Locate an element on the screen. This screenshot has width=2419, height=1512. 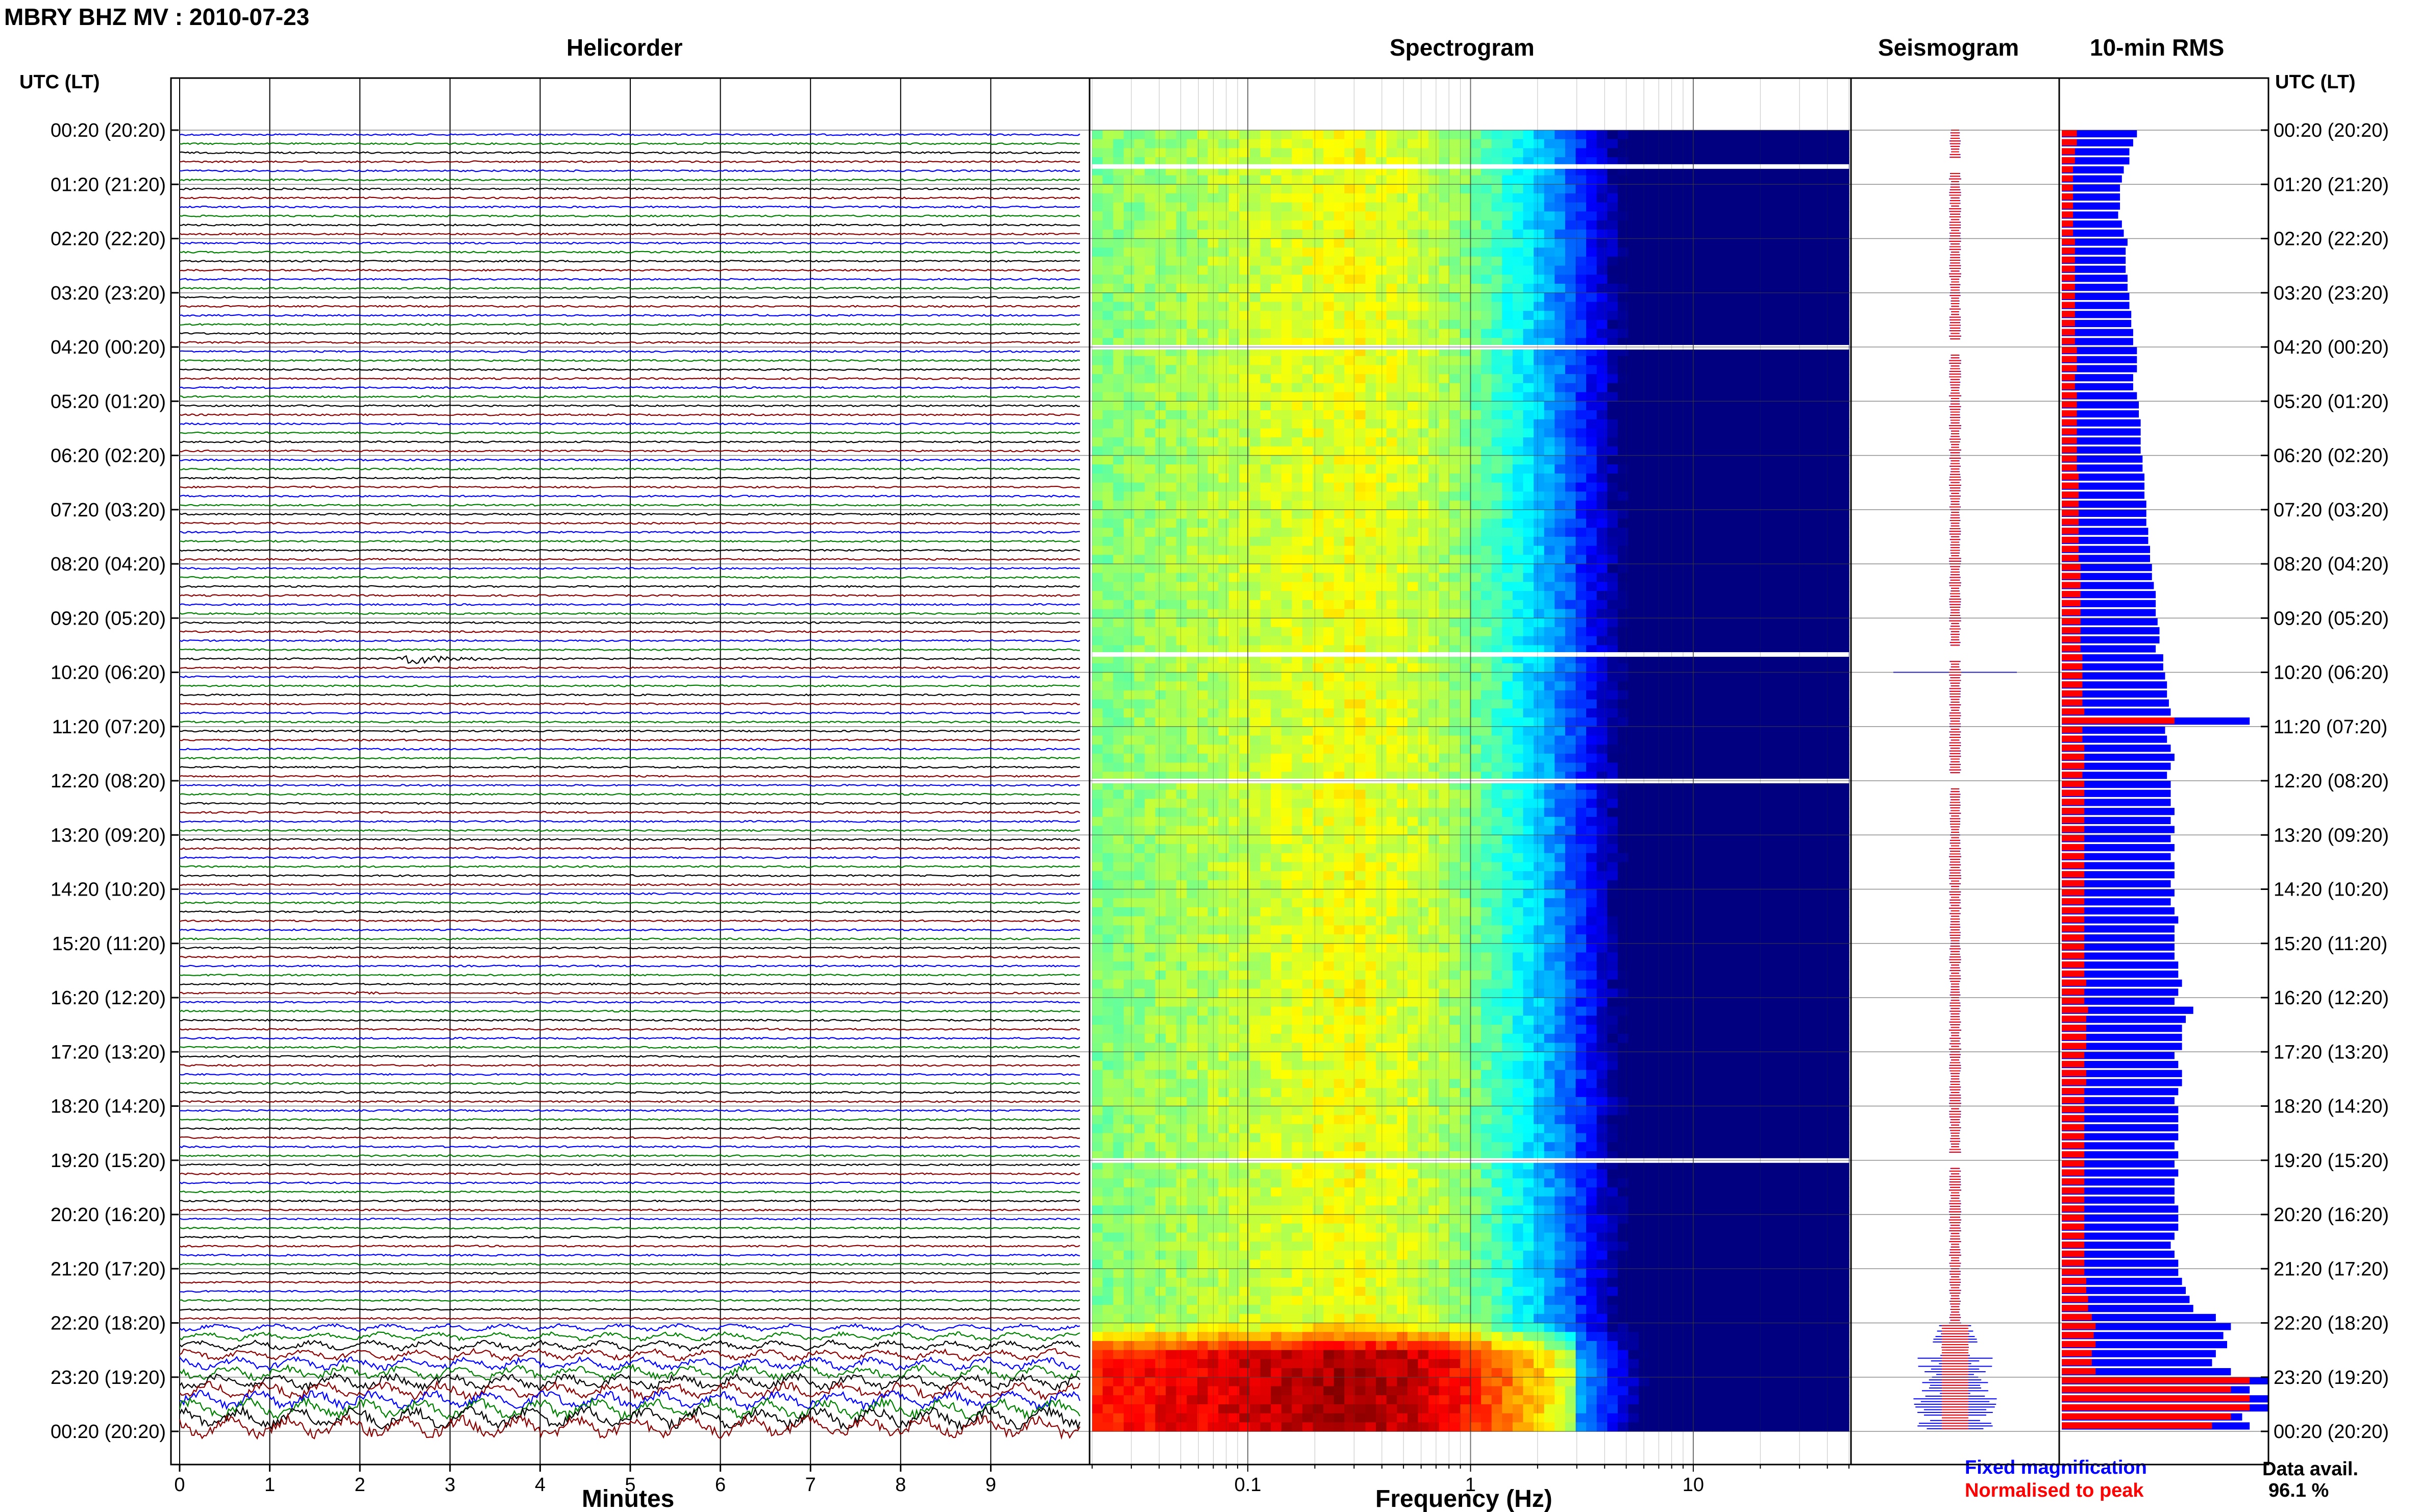
legend-normalised-to-peak: Normalised to peak is located at coordinates (2054, 1490).